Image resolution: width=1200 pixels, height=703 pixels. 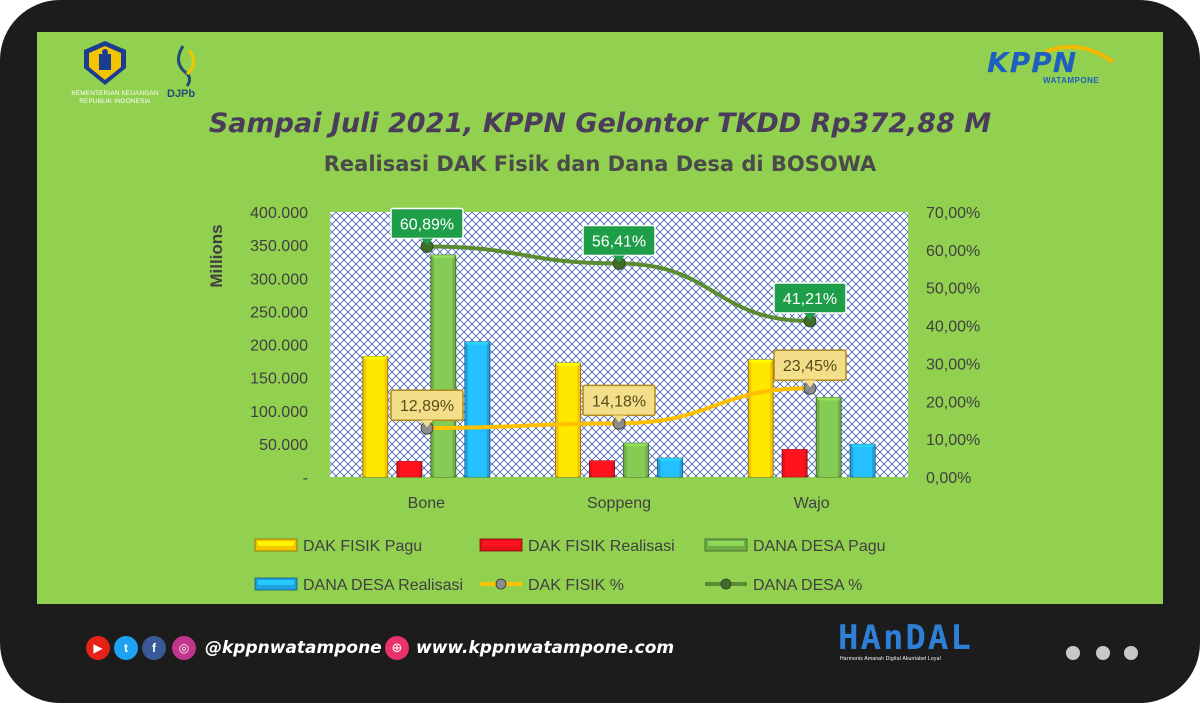 I want to click on y2-tick-label: 40,00%, so click(x=953, y=327).